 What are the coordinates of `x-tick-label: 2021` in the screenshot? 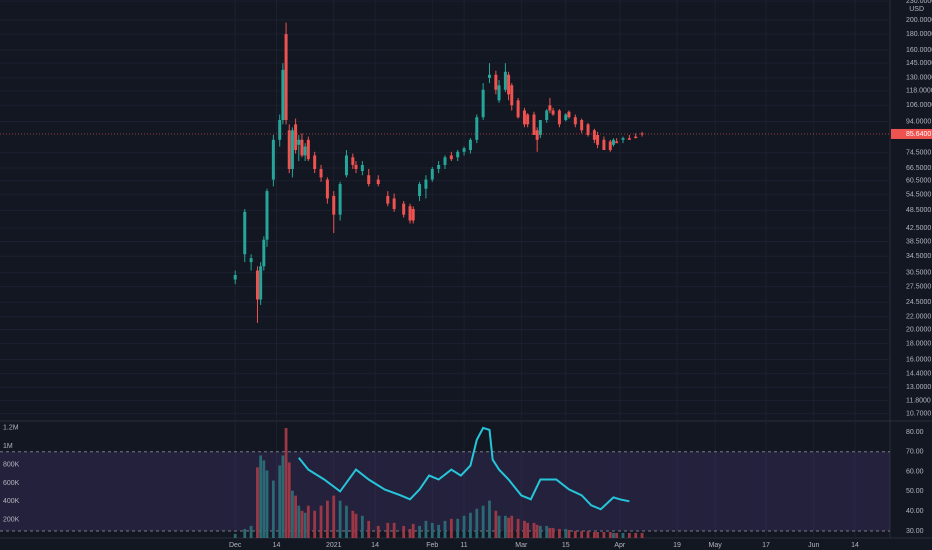 It's located at (334, 545).